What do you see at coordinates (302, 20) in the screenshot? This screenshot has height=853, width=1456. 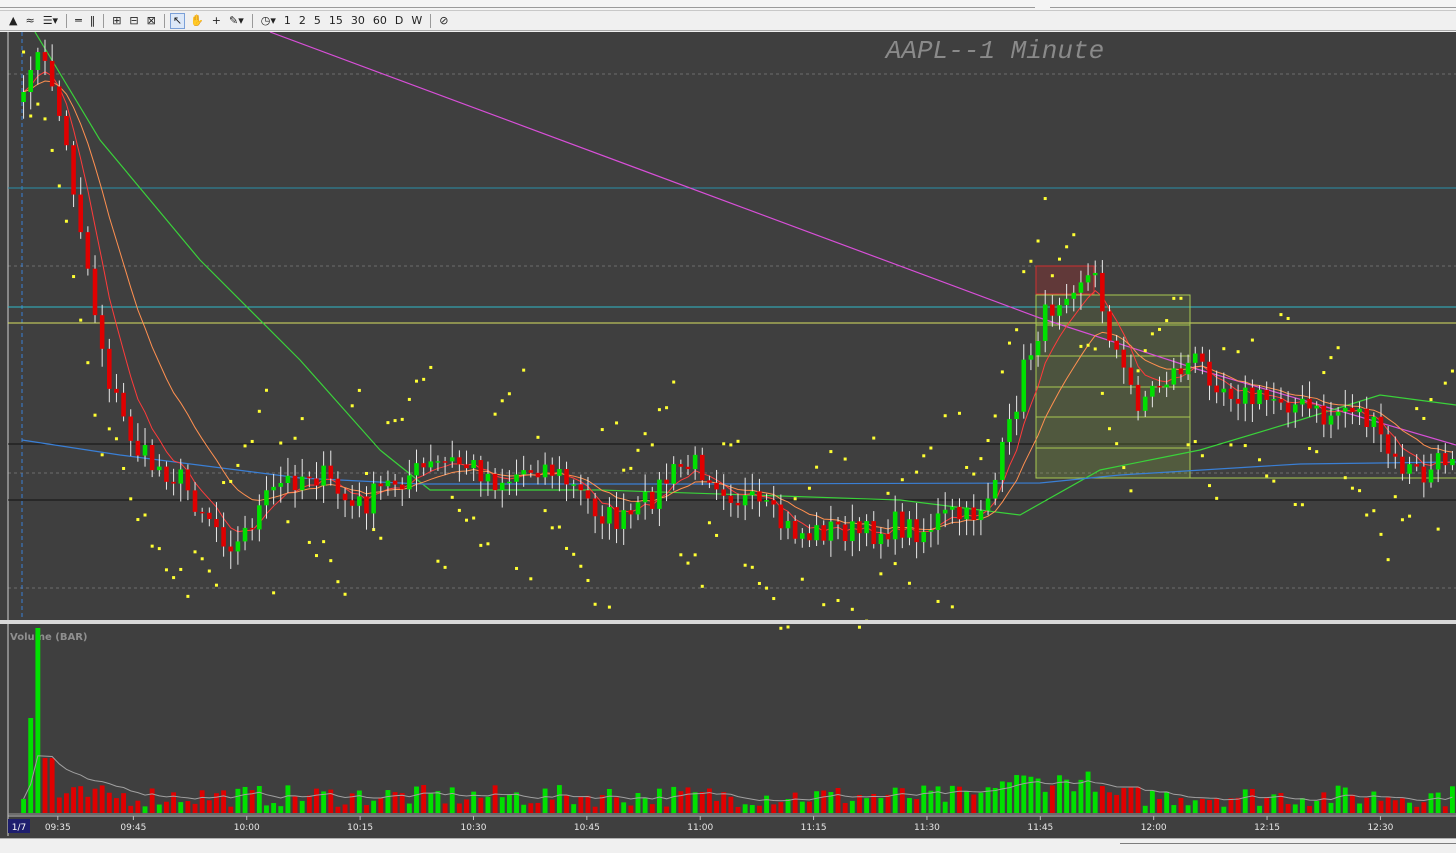 I see `timeframe-2: 2` at bounding box center [302, 20].